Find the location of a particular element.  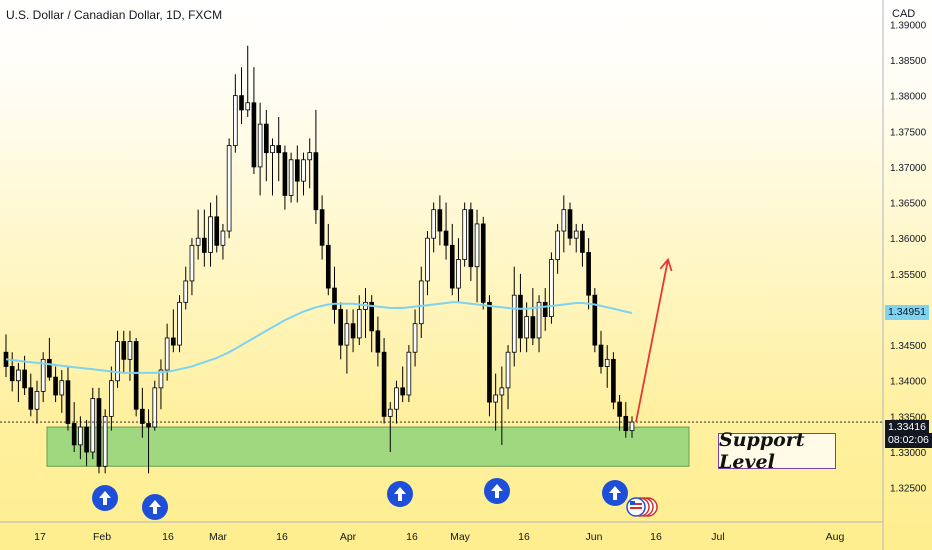

support-zone is located at coordinates (368, 446).